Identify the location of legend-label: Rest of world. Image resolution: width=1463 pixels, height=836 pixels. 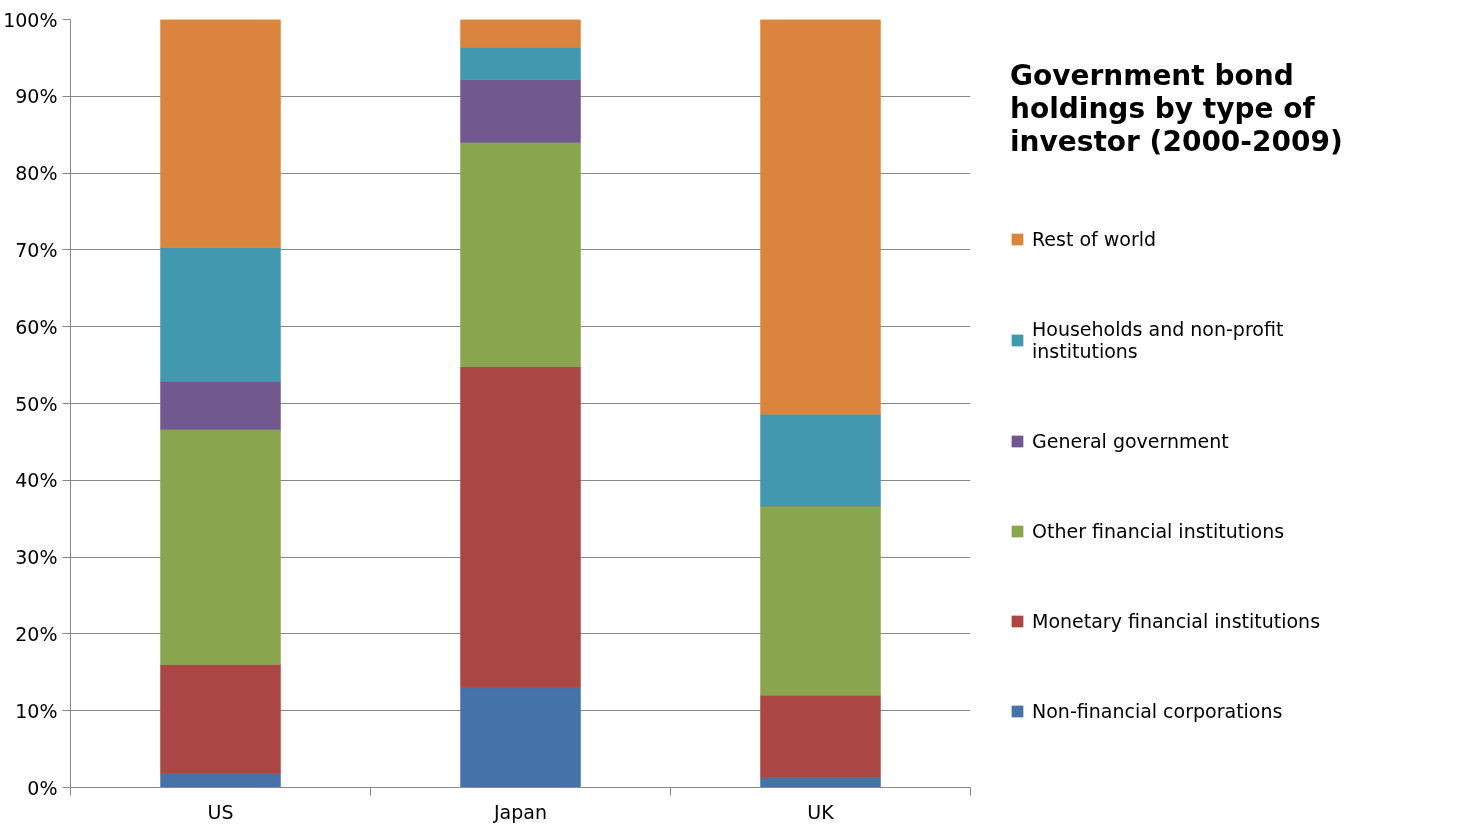
(1094, 239).